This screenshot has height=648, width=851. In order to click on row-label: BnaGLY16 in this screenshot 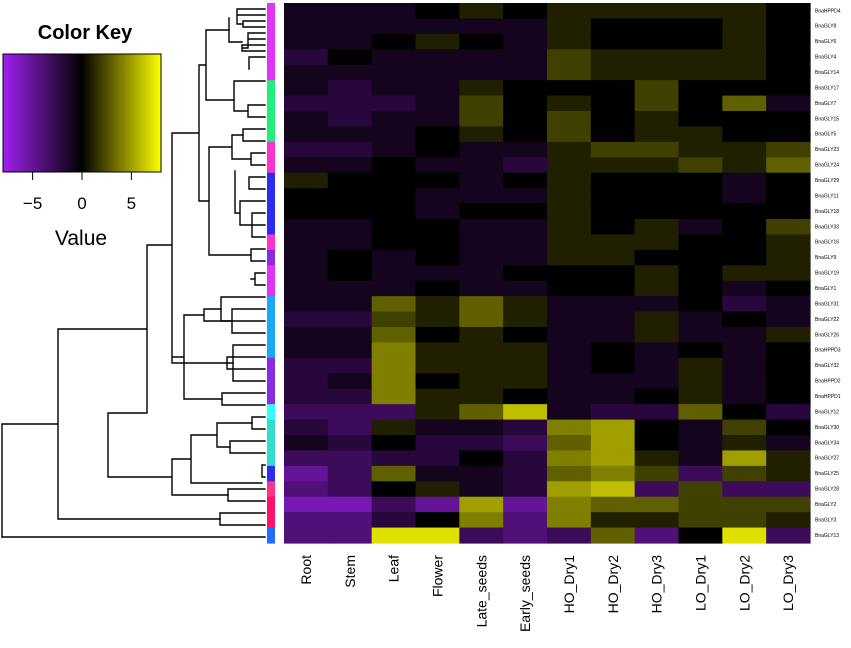, I will do `click(827, 243)`.